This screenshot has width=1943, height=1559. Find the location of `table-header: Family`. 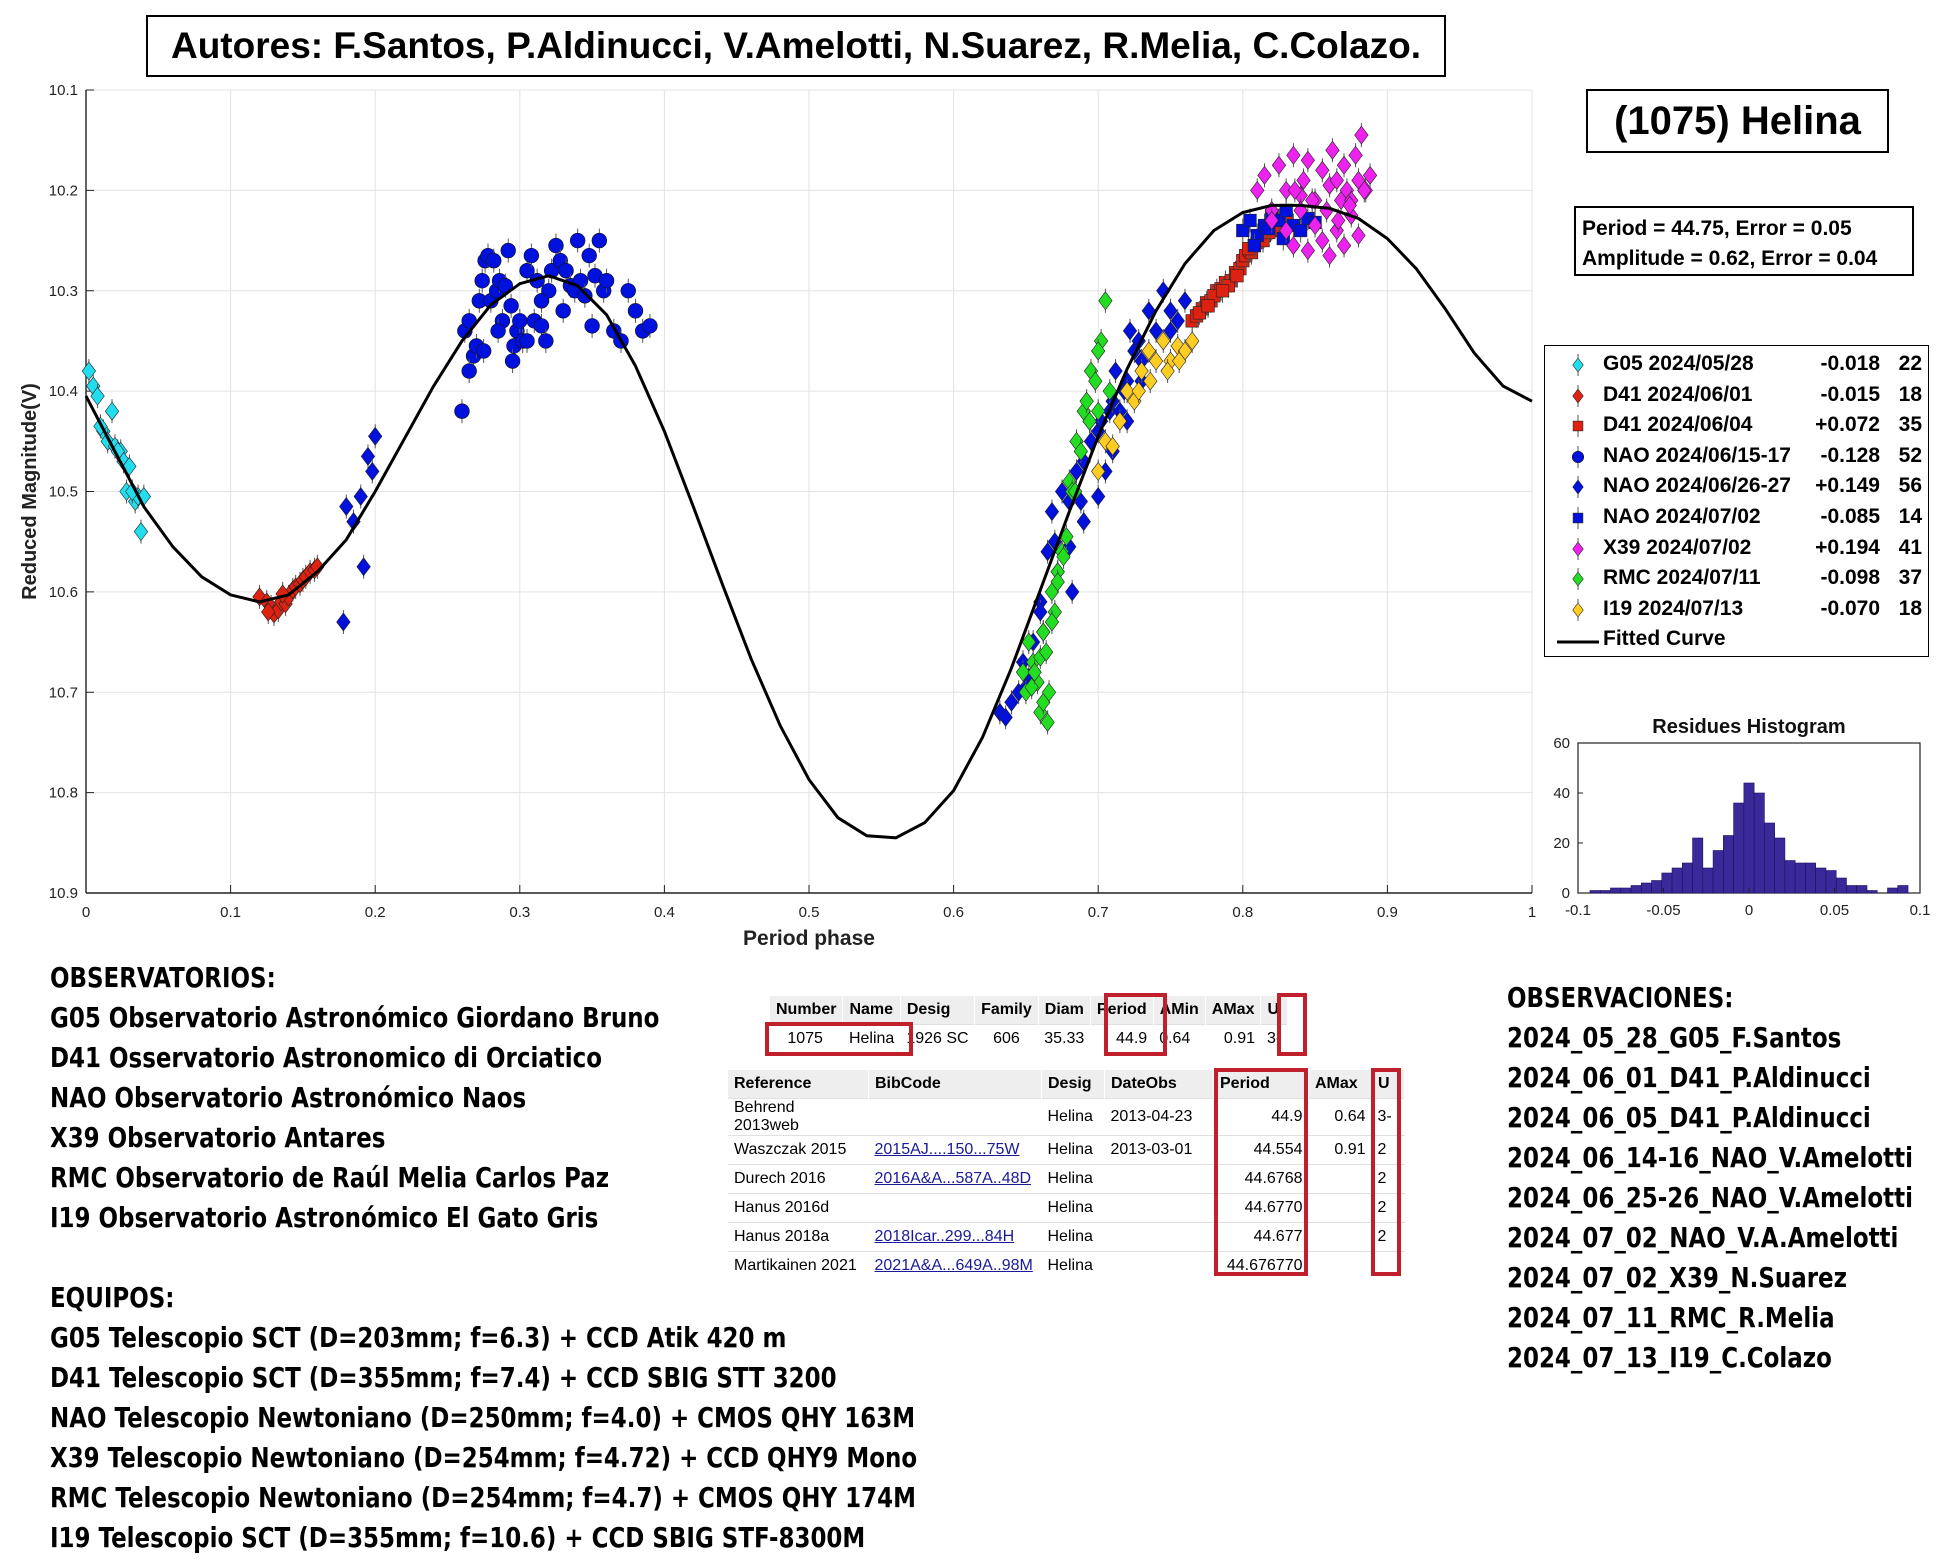

table-header: Family is located at coordinates (1006, 1010).